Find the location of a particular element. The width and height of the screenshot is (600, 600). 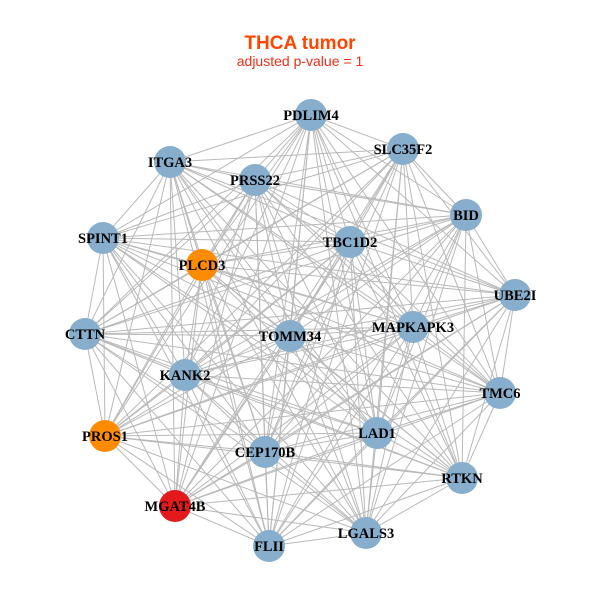

edge-TBC1D2-LGALS3 is located at coordinates (358, 387).